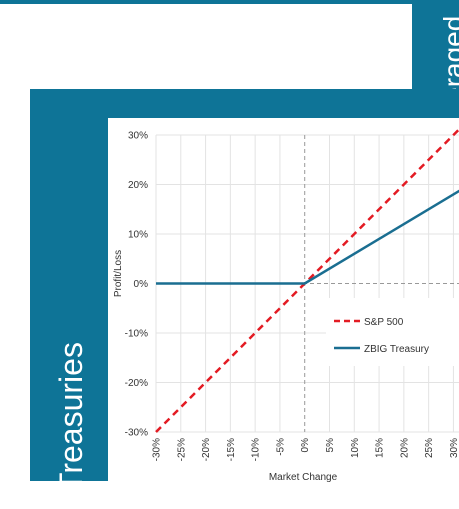  What do you see at coordinates (380, 448) in the screenshot?
I see `x-tick-label: 15%` at bounding box center [380, 448].